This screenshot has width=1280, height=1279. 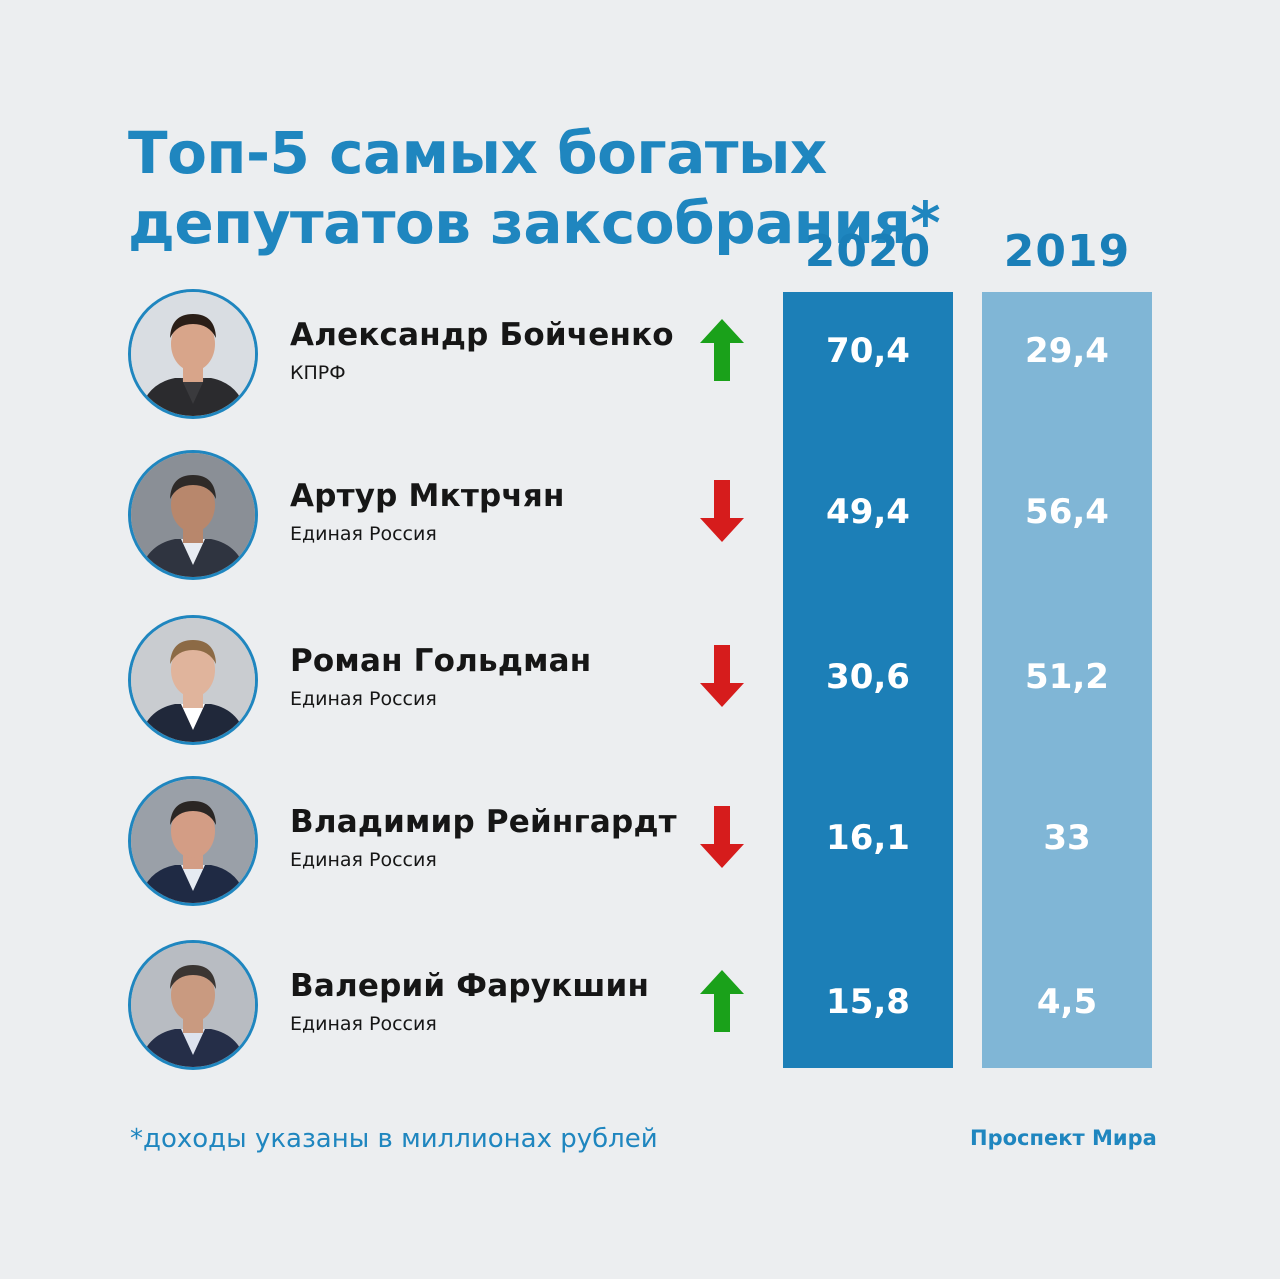 What do you see at coordinates (640, 354) in the screenshot?
I see `table-row: Александр Бойченко КПРФ 70,4 29,4` at bounding box center [640, 354].